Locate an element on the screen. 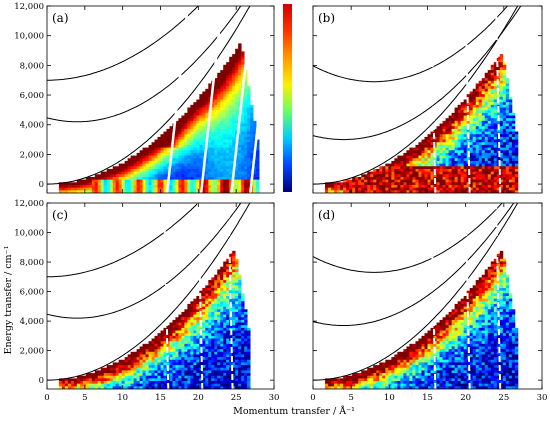 This screenshot has height=421, width=550. y-tick-label: 0 is located at coordinates (41, 381).